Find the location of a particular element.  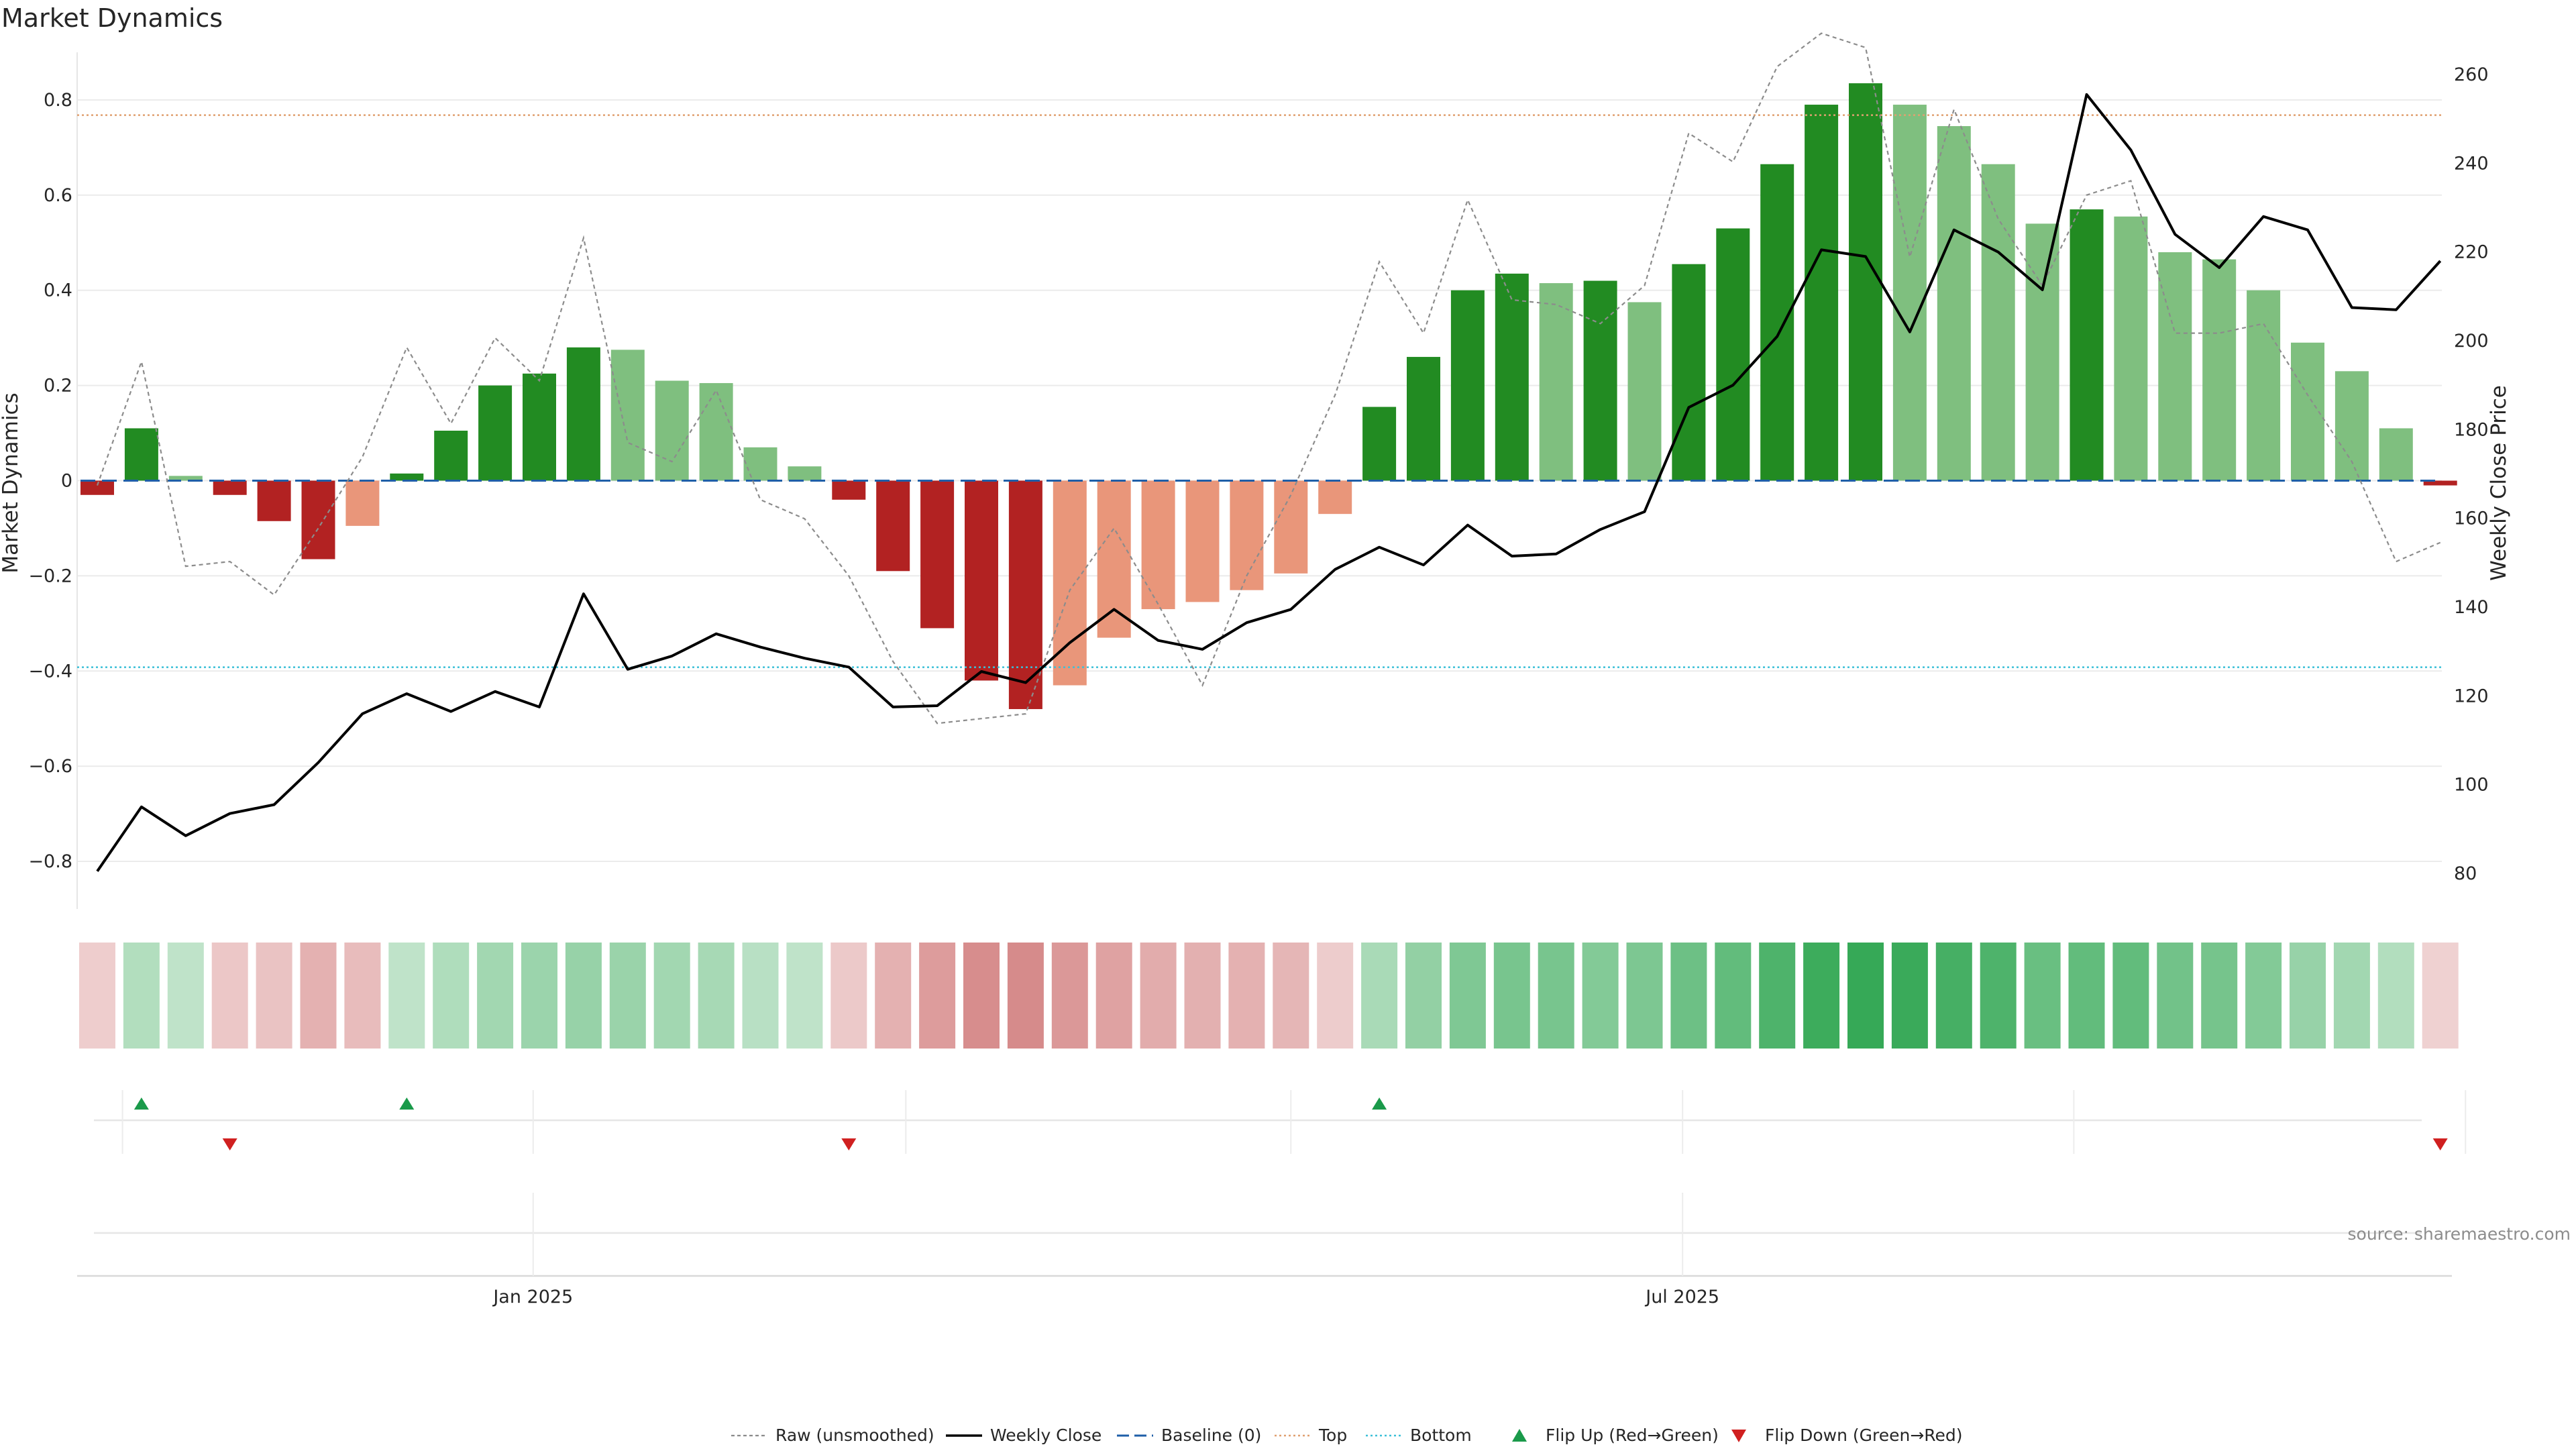

legend-item: Flip Up (Red→Green) is located at coordinates (1615, 1435).